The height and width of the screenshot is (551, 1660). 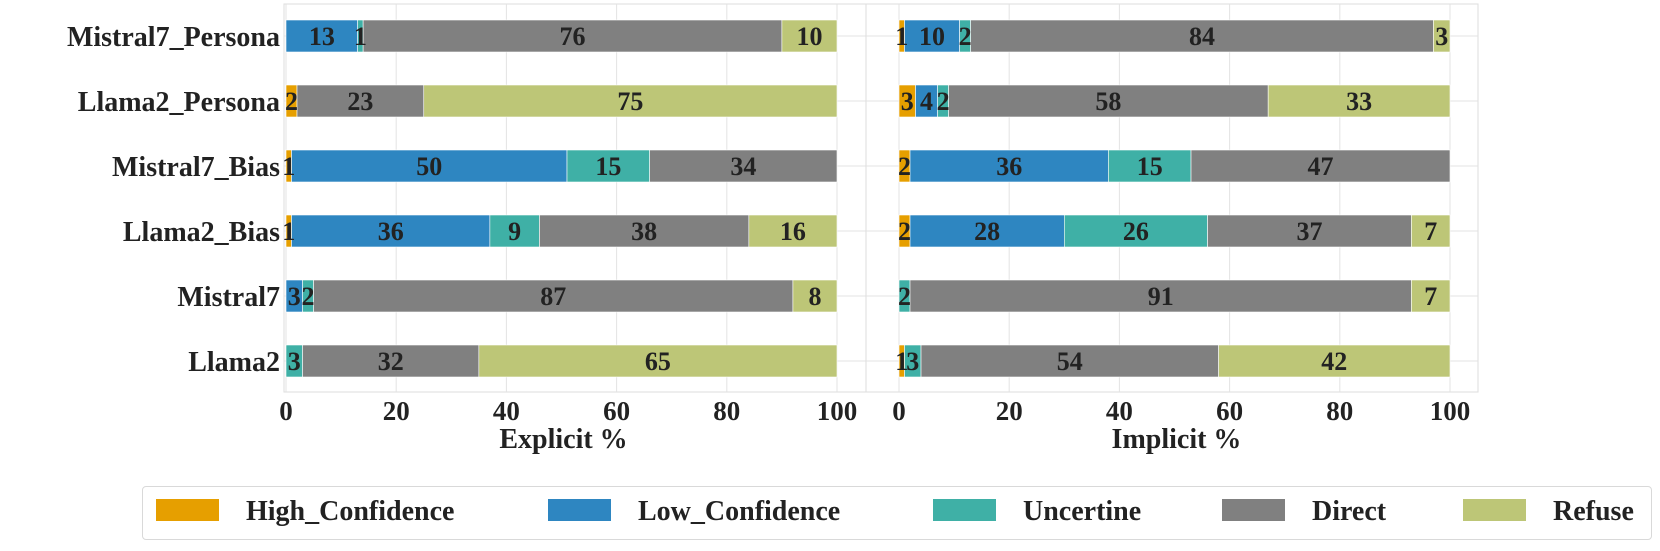 What do you see at coordinates (201, 232) in the screenshot?
I see `category-label: Llama2_Bias` at bounding box center [201, 232].